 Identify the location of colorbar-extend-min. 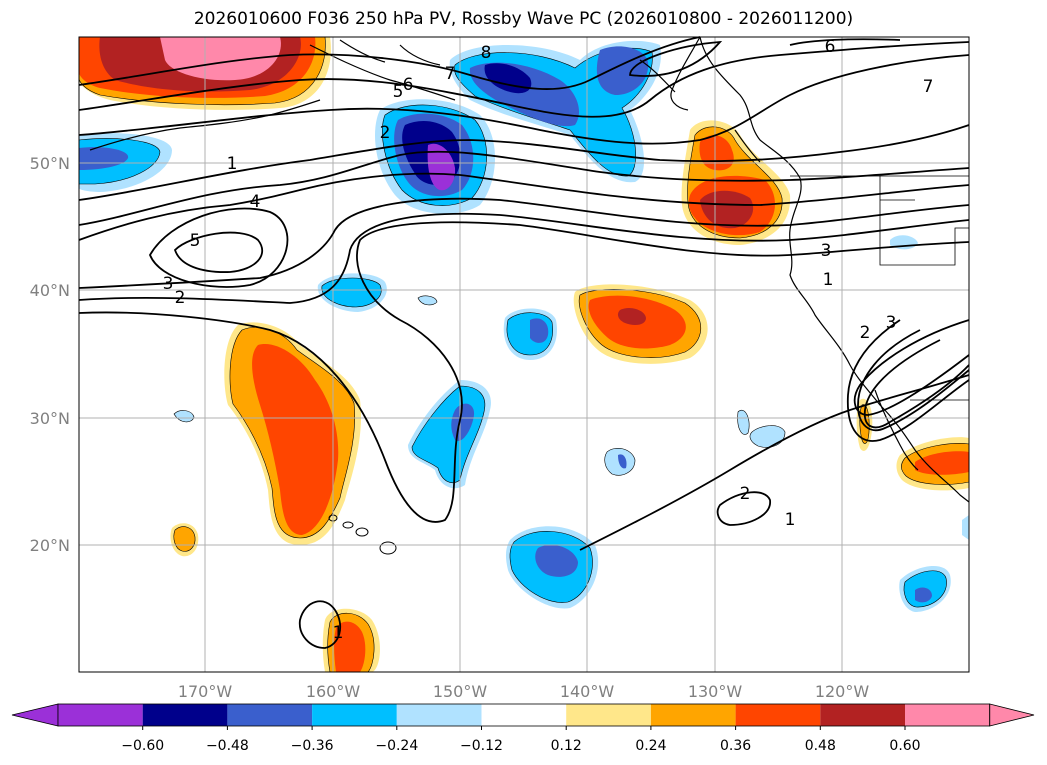
(35, 715).